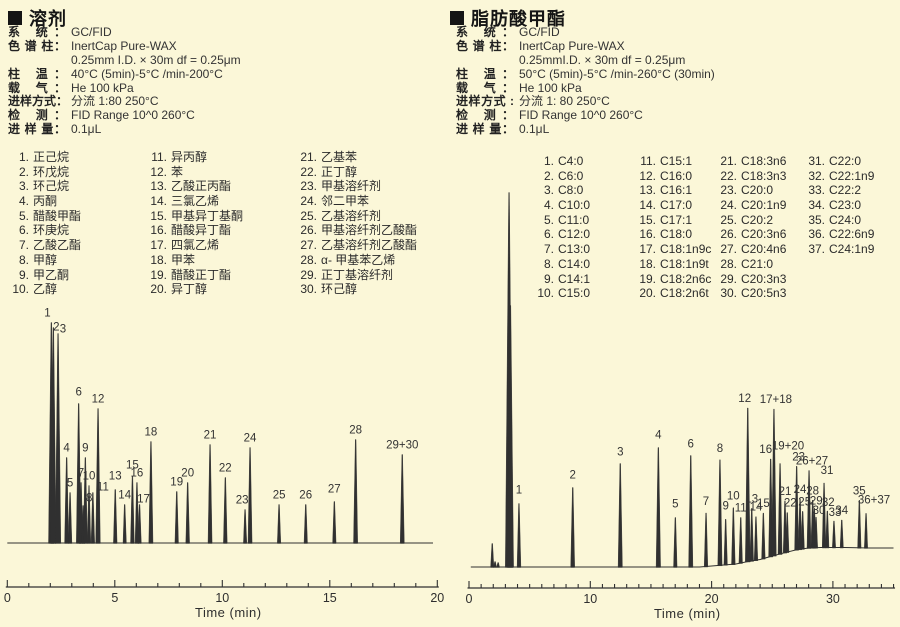 Image resolution: width=900 pixels, height=627 pixels. I want to click on peak-label: 14, so click(756, 508).